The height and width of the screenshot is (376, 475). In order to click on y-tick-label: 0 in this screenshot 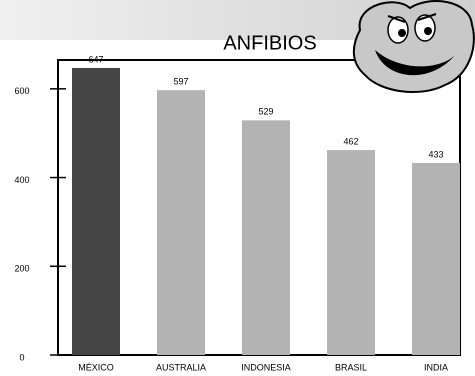, I will do `click(21, 357)`.